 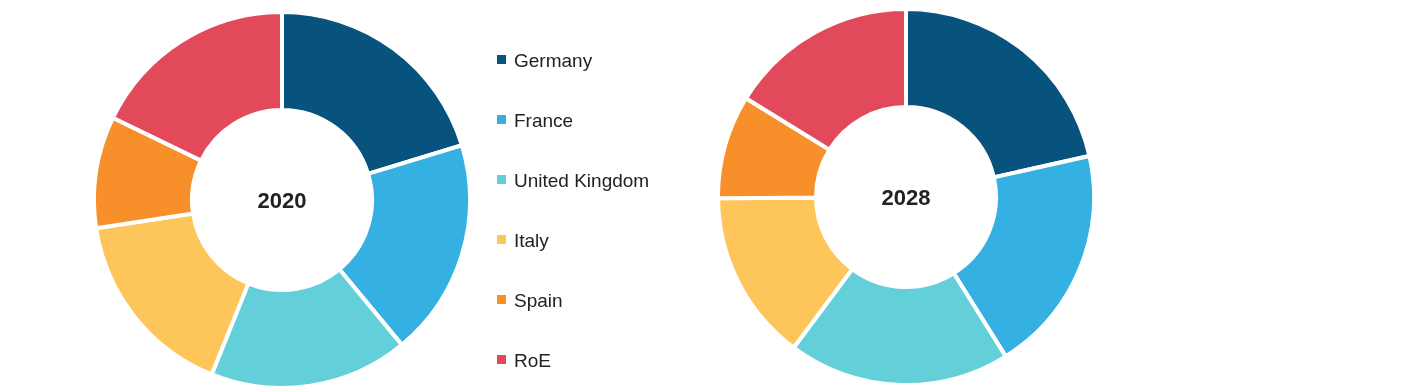 What do you see at coordinates (532, 240) in the screenshot?
I see `legend-label: Italy` at bounding box center [532, 240].